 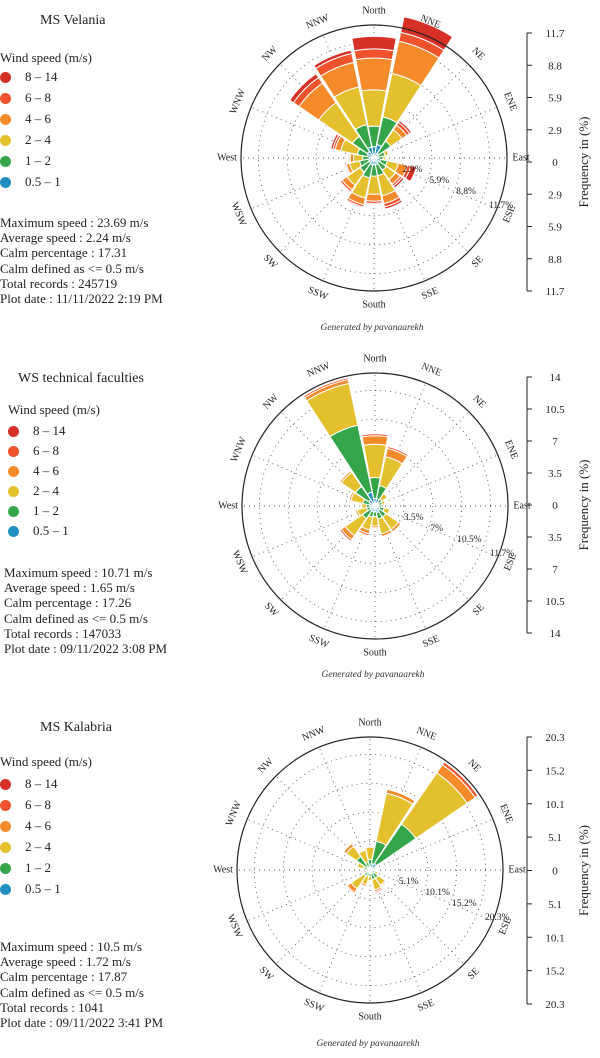 What do you see at coordinates (583, 870) in the screenshot?
I see `axis-title: Frequency in (%)` at bounding box center [583, 870].